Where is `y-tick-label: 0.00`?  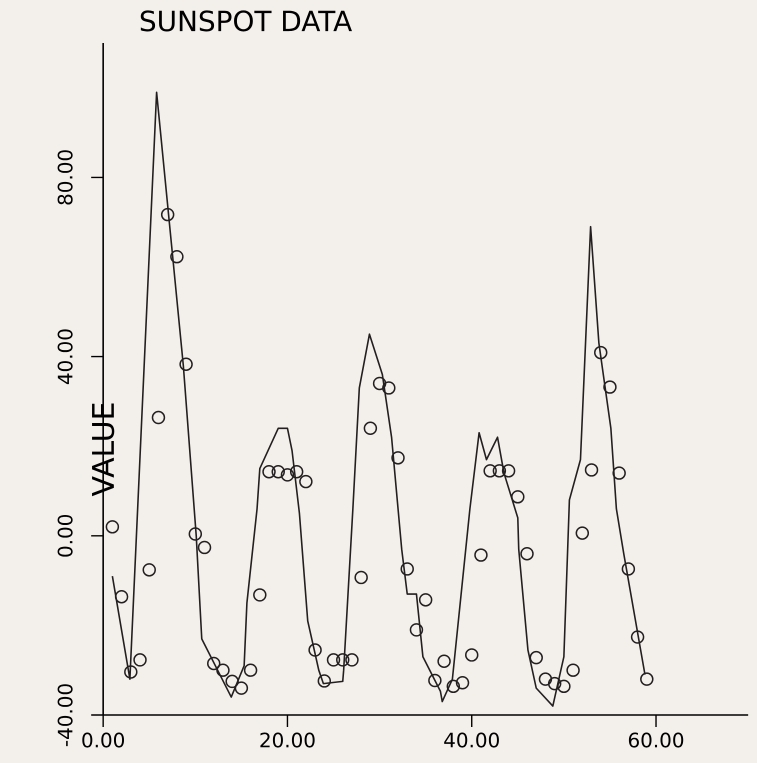
y-tick-label: 0.00 is located at coordinates (65, 535).